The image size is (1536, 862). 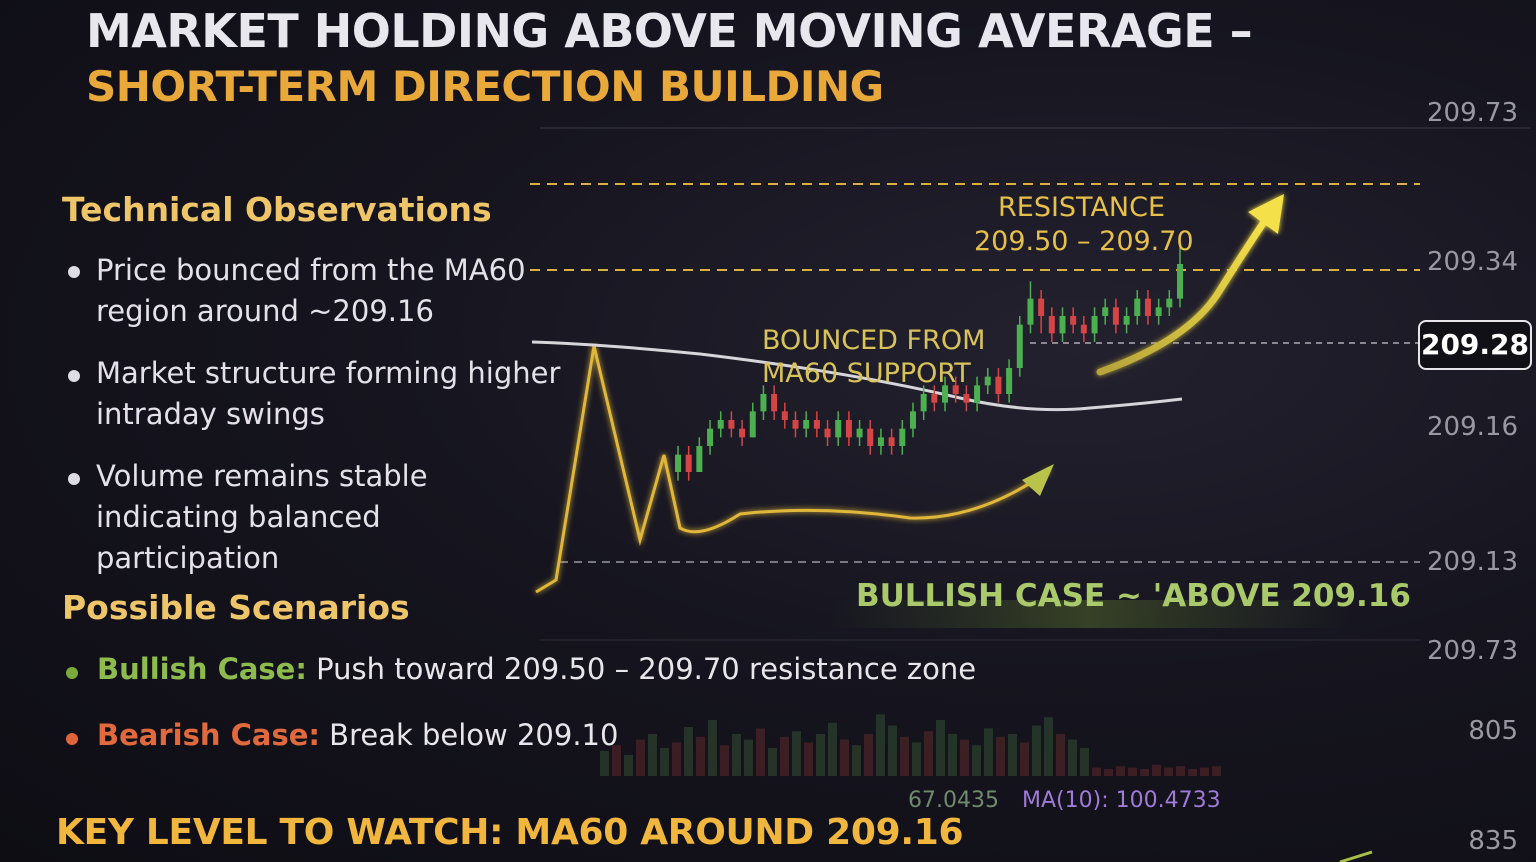 I want to click on y-axis-label: 209.34, so click(x=1472, y=262).